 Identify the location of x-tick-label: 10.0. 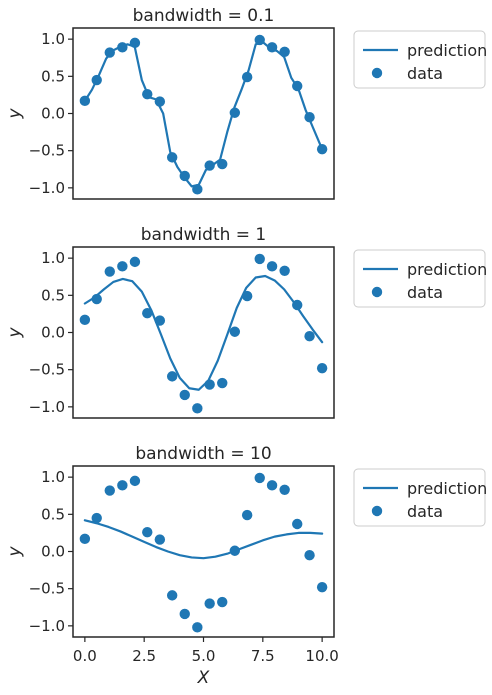
(321, 656).